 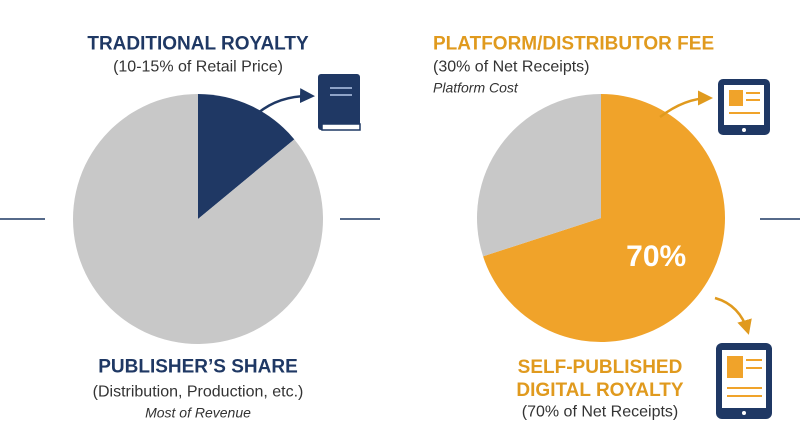 What do you see at coordinates (600, 412) in the screenshot?
I see `slice-description: (70% of Net Receipts)` at bounding box center [600, 412].